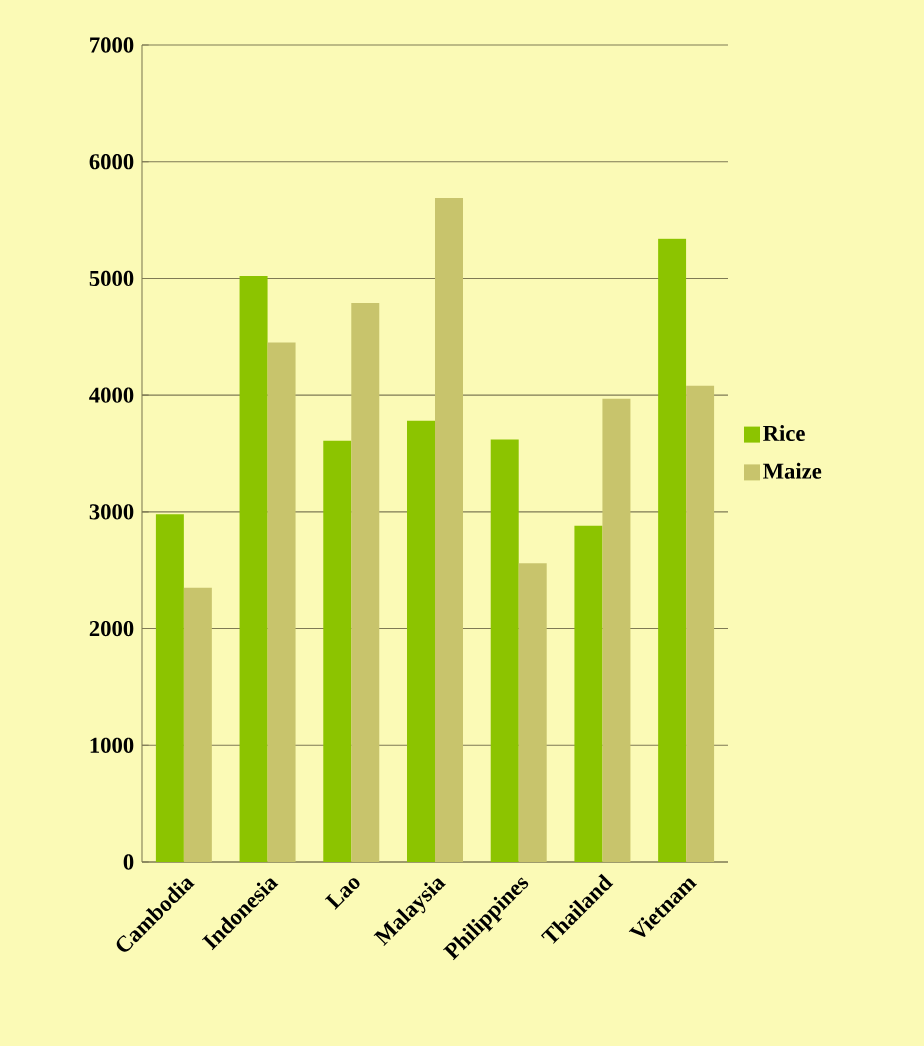 The image size is (924, 1046). What do you see at coordinates (342, 894) in the screenshot?
I see `x-tick-label: Lao` at bounding box center [342, 894].